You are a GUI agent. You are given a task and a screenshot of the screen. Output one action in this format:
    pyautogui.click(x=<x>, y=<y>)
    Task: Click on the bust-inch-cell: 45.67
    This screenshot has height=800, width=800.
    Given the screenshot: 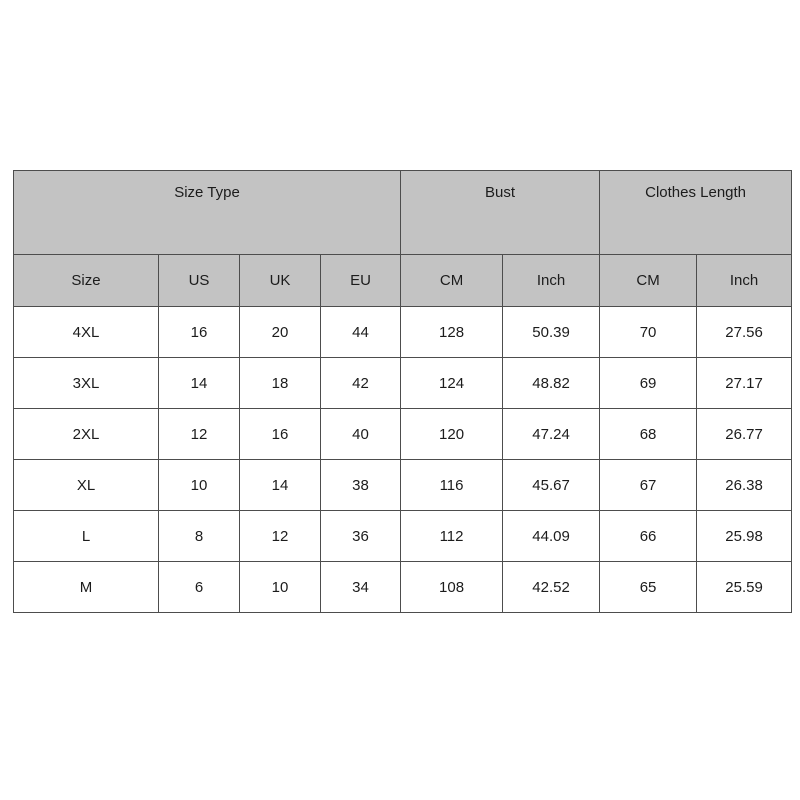 What is the action you would take?
    pyautogui.click(x=551, y=485)
    